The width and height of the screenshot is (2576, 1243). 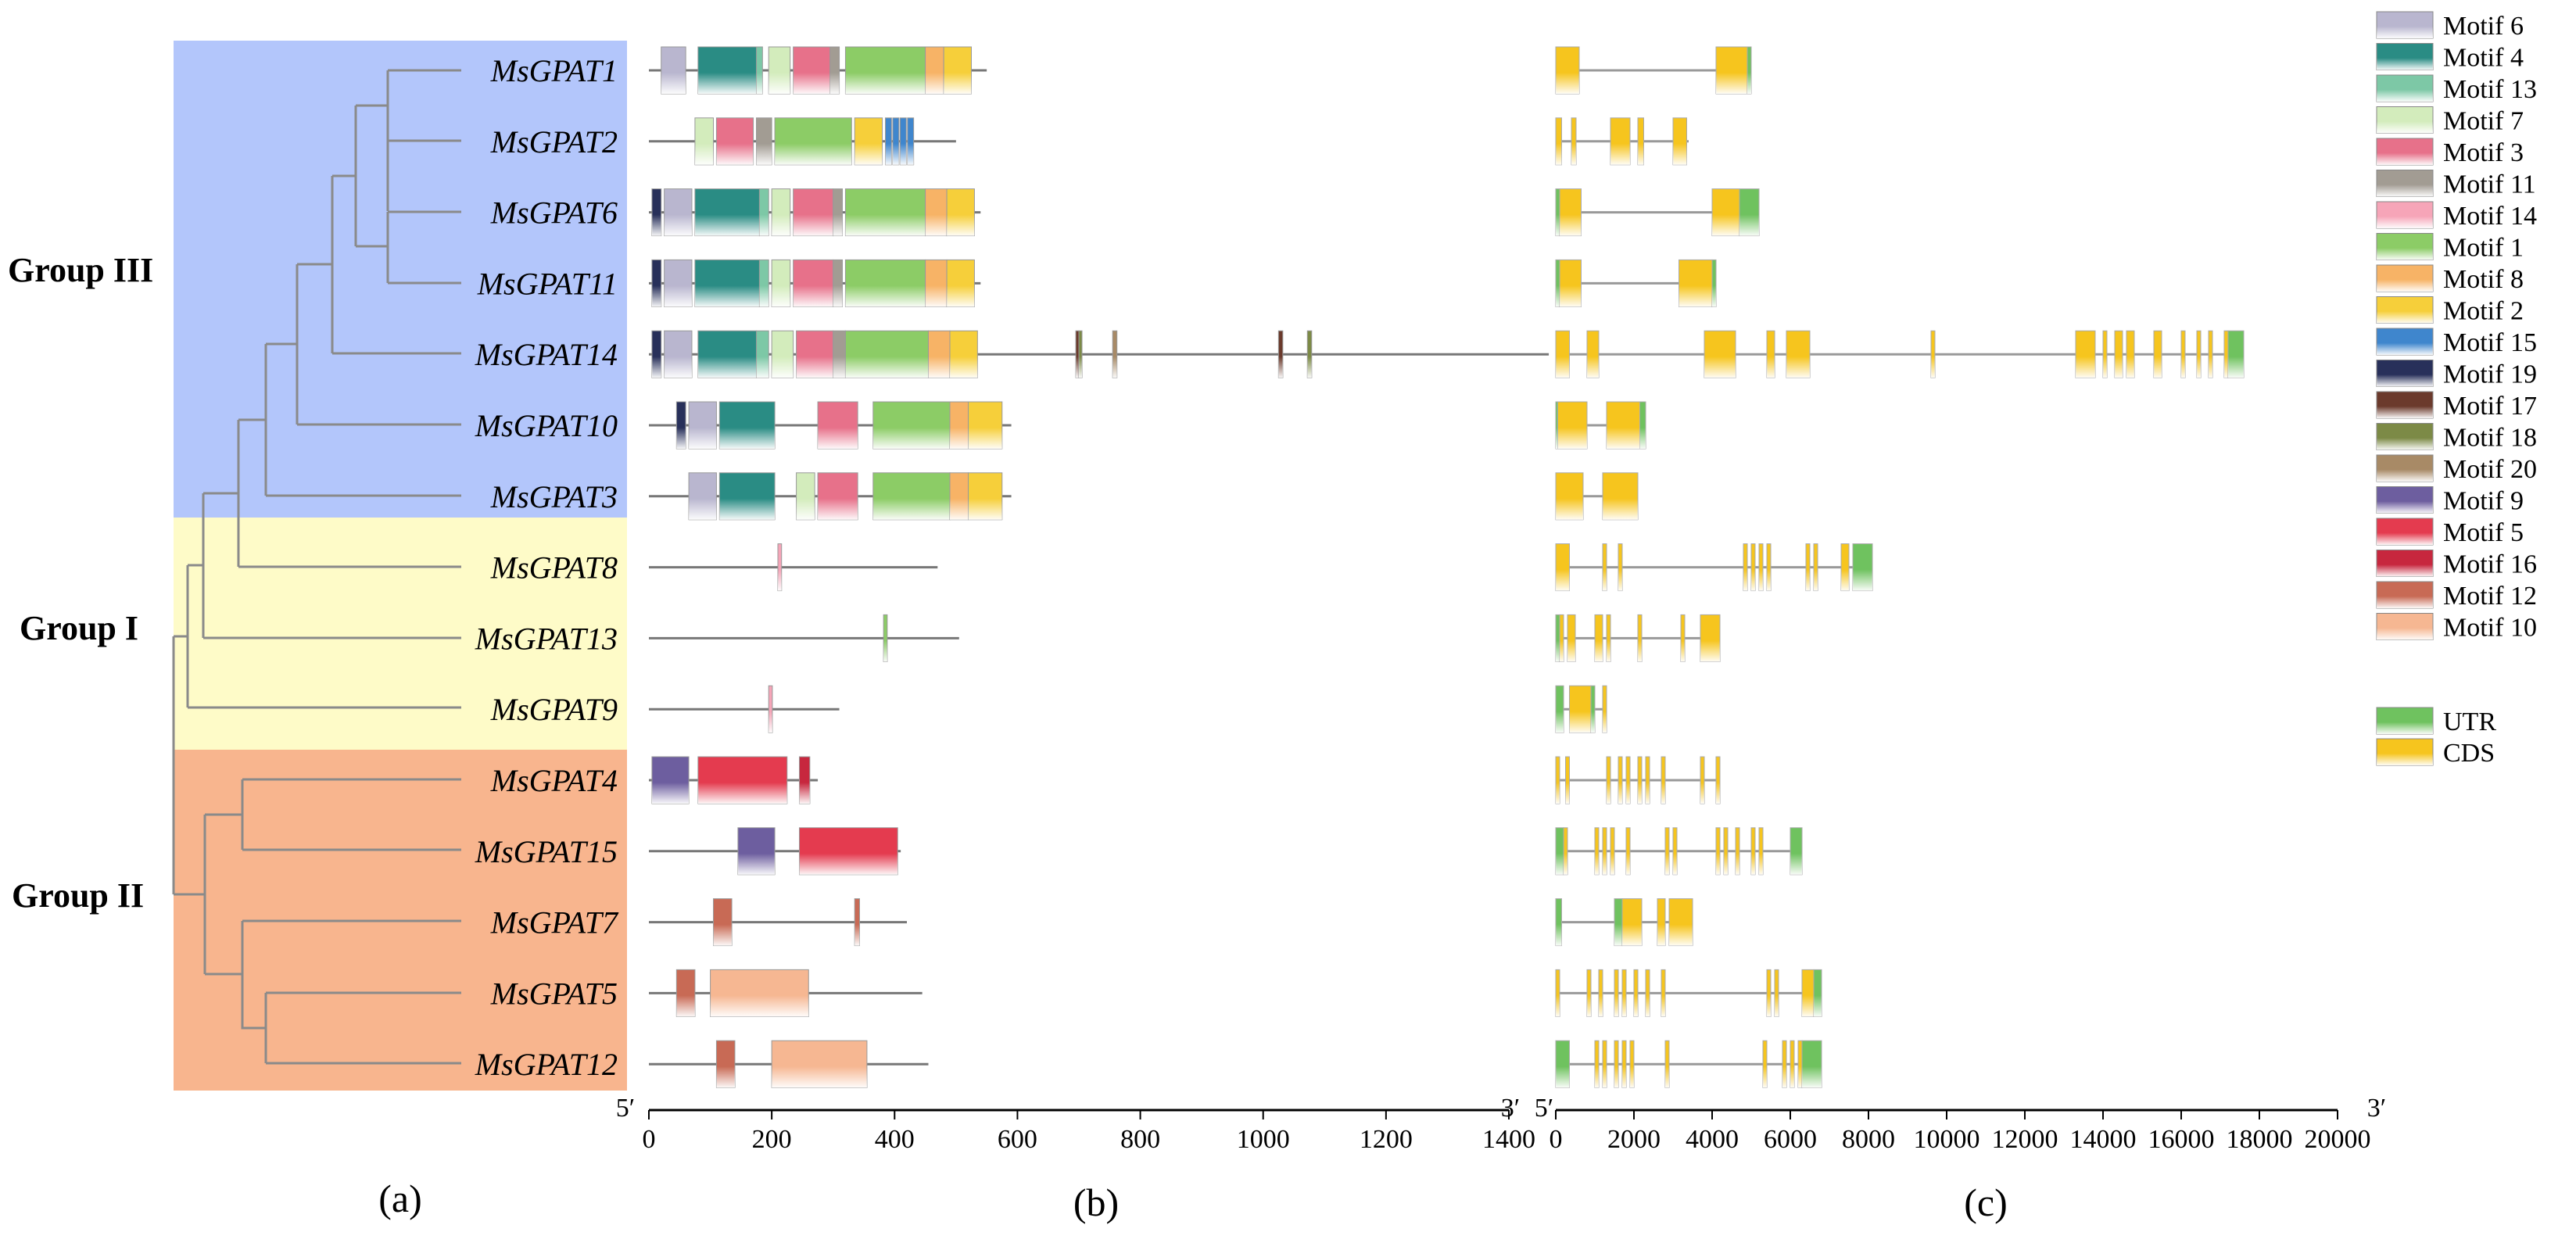 I want to click on axis-tick-label: 8000, so click(x=1868, y=1139).